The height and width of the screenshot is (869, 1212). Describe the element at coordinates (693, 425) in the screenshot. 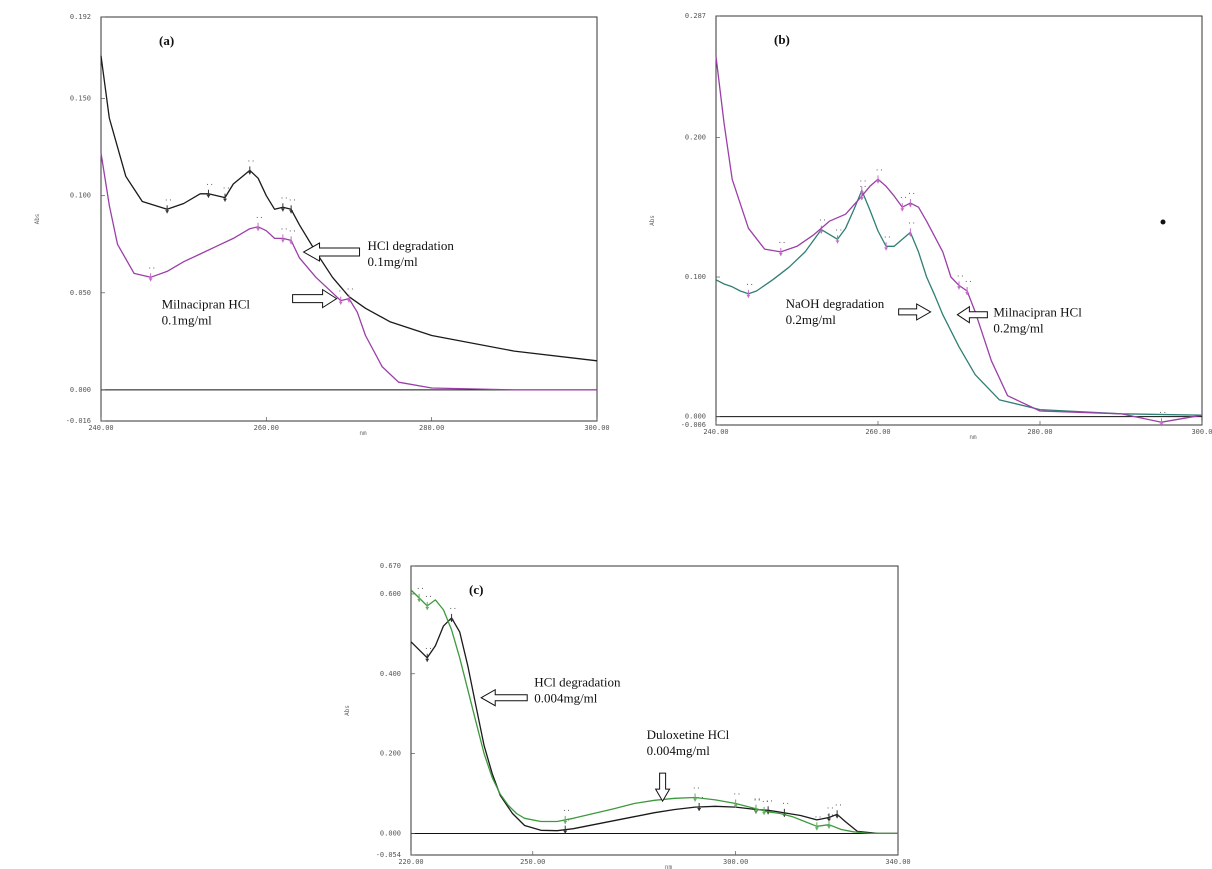

I see `y-tick-label: -0.006` at that location.